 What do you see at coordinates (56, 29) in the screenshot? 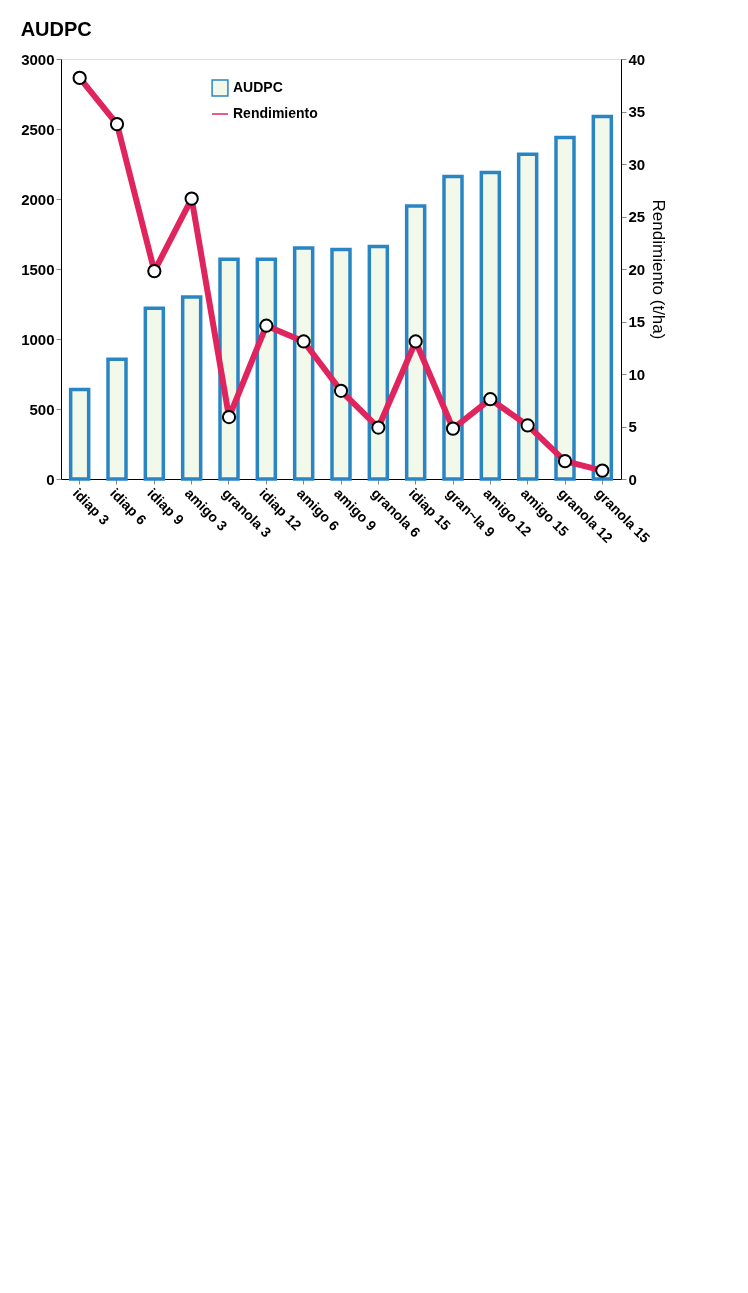
I see `chart-title: AUDPC` at bounding box center [56, 29].